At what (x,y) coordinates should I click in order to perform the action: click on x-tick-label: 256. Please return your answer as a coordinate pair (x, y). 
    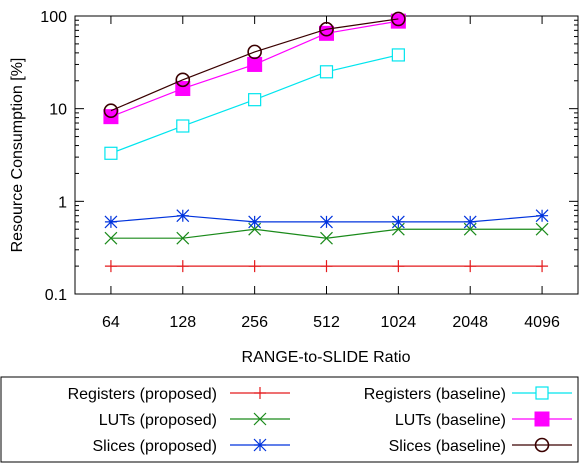
    Looking at the image, I should click on (254, 322).